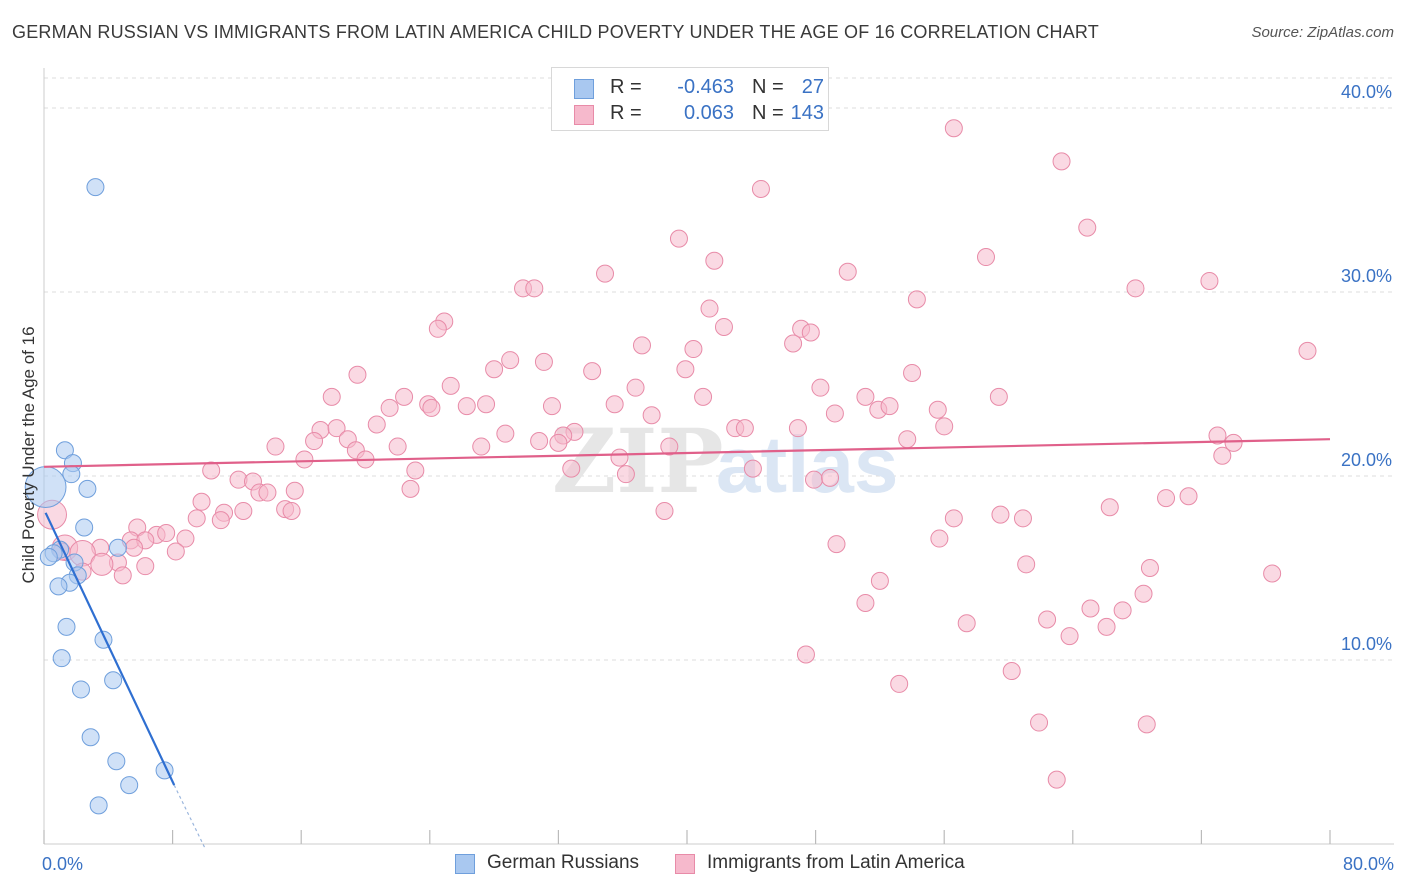  I want to click on chart-source: Source: ZipAtlas.com, so click(1322, 32).